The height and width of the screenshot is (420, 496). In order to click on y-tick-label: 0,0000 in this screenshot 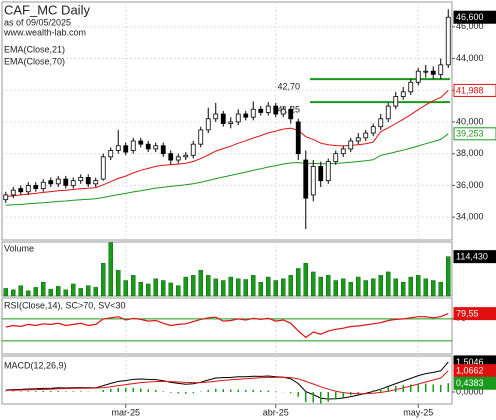, I will do `click(470, 391)`.